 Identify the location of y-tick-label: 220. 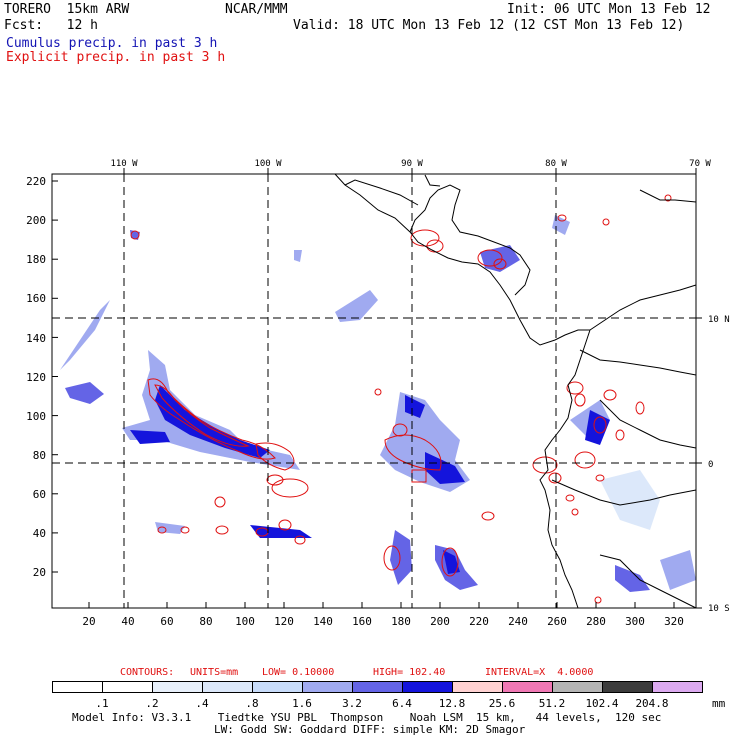
(36, 181).